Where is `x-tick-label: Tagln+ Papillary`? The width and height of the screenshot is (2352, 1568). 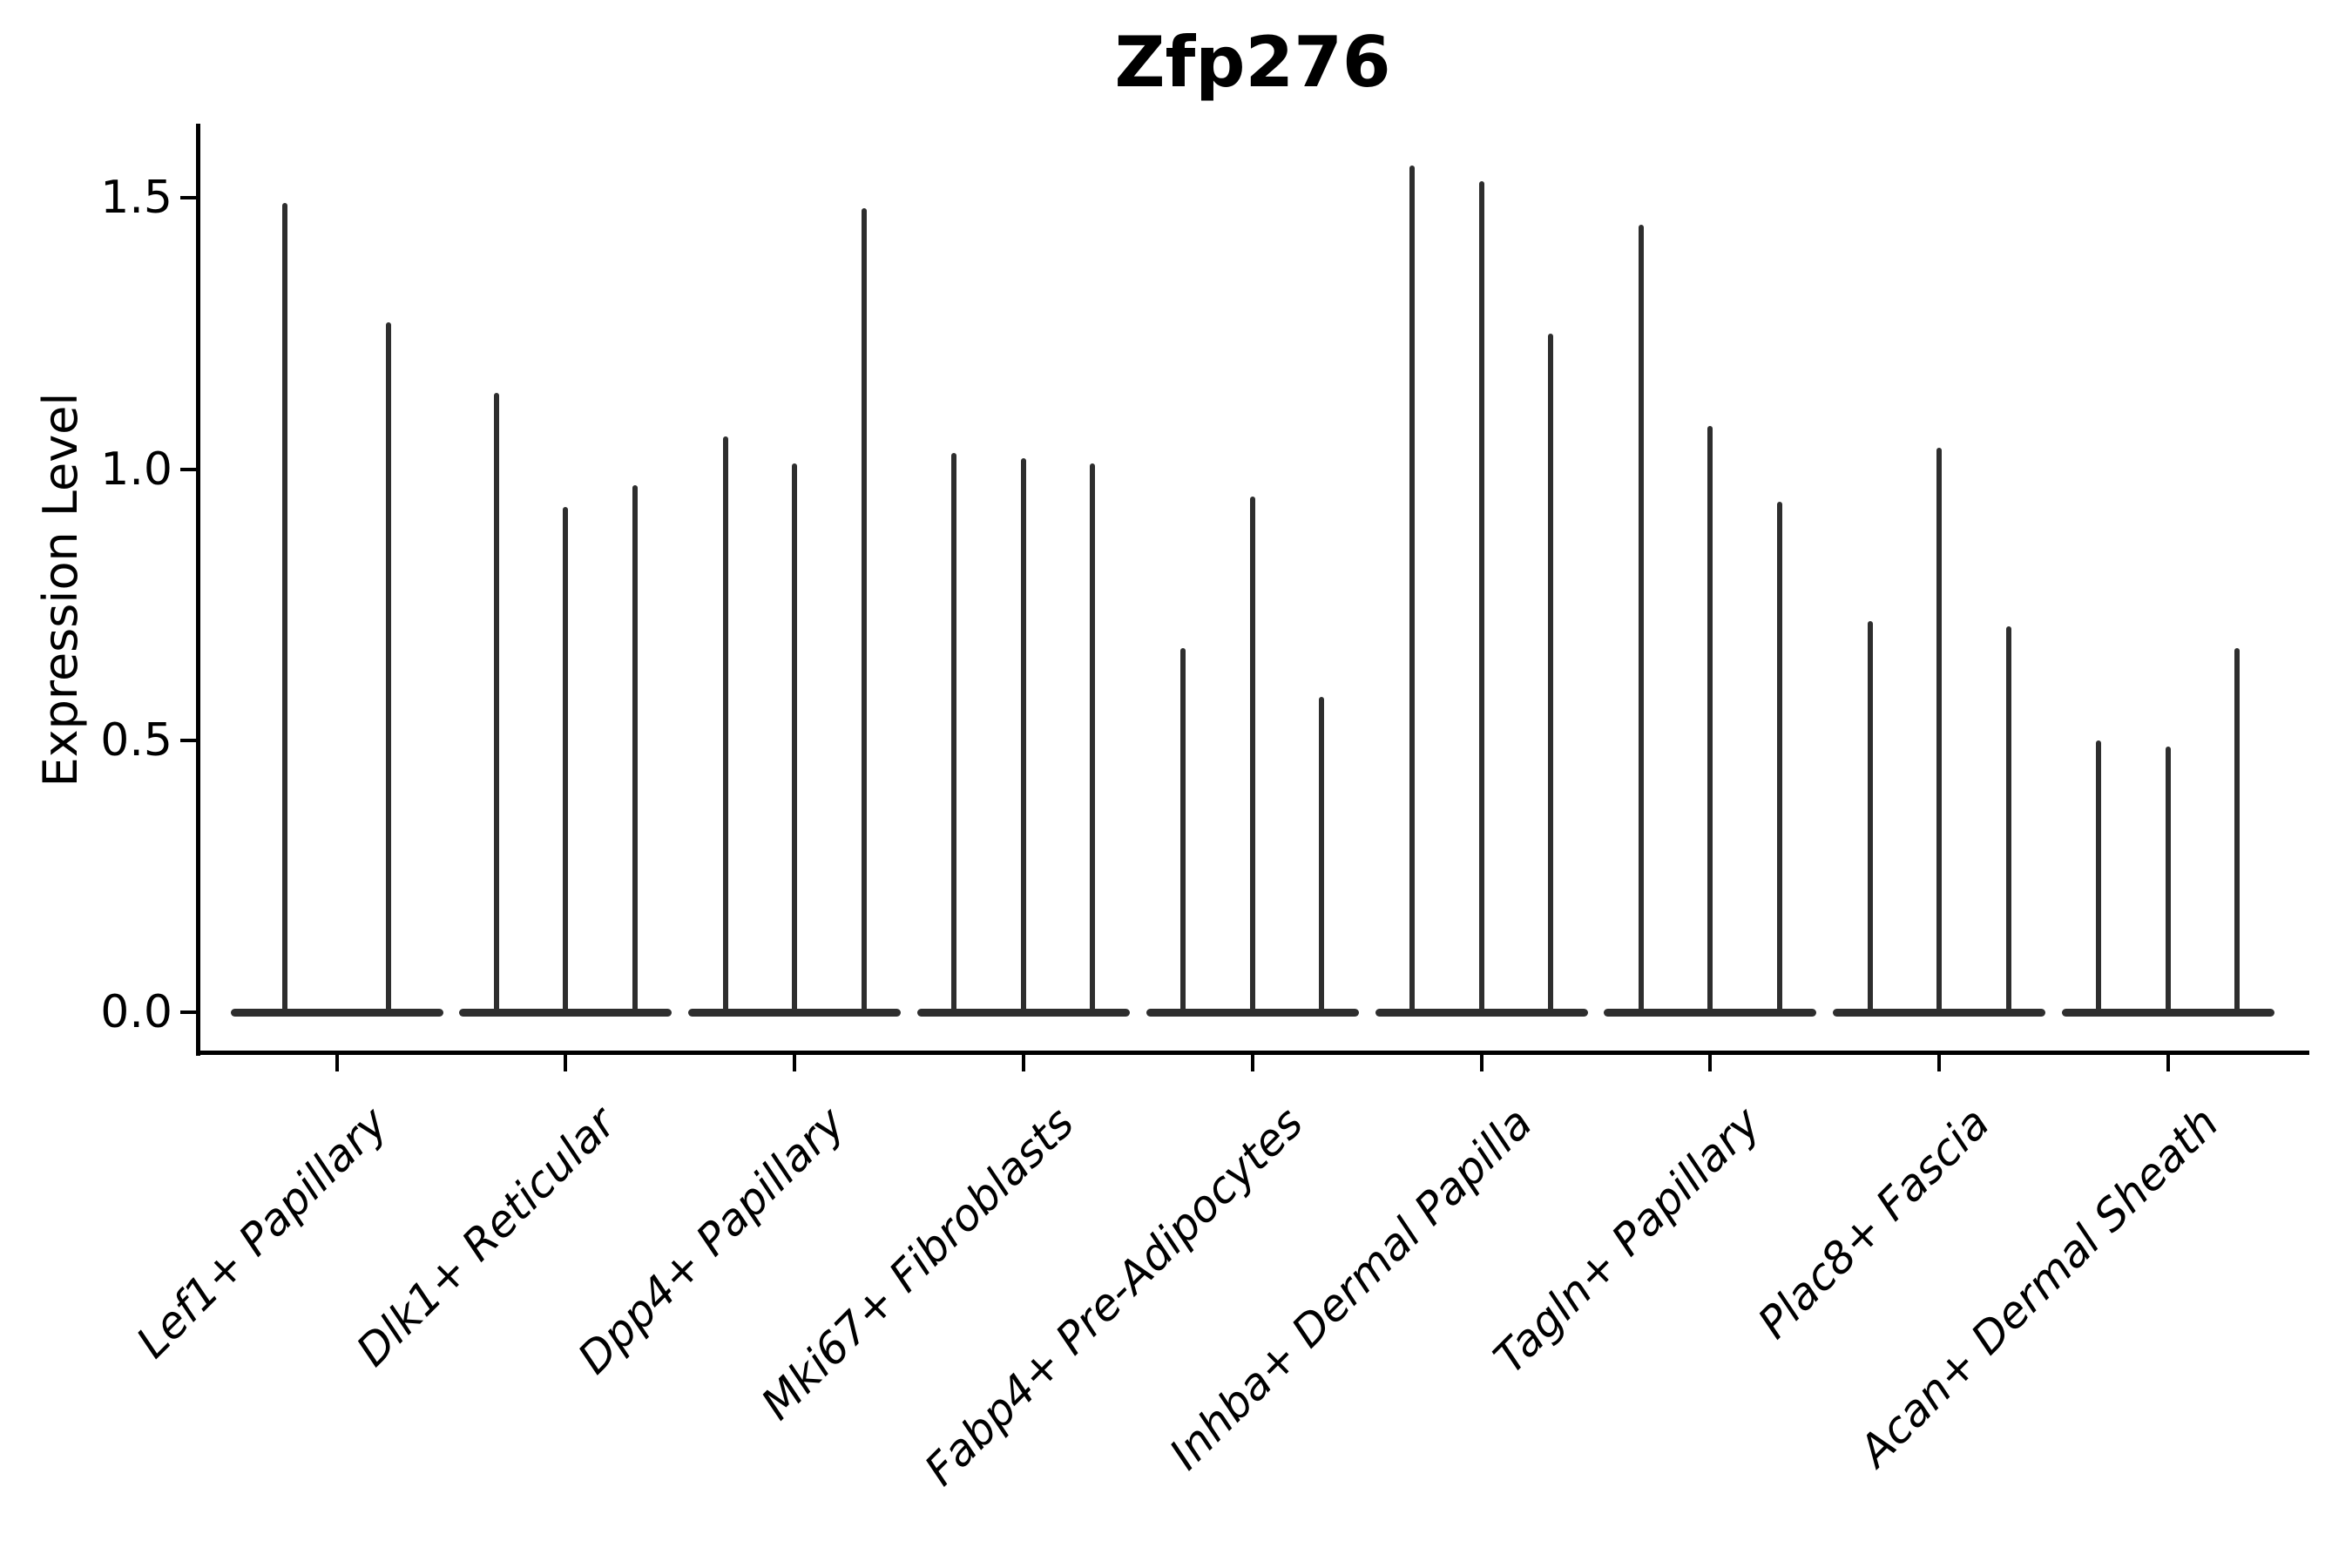 x-tick-label: Tagln+ Papillary is located at coordinates (1627, 1240).